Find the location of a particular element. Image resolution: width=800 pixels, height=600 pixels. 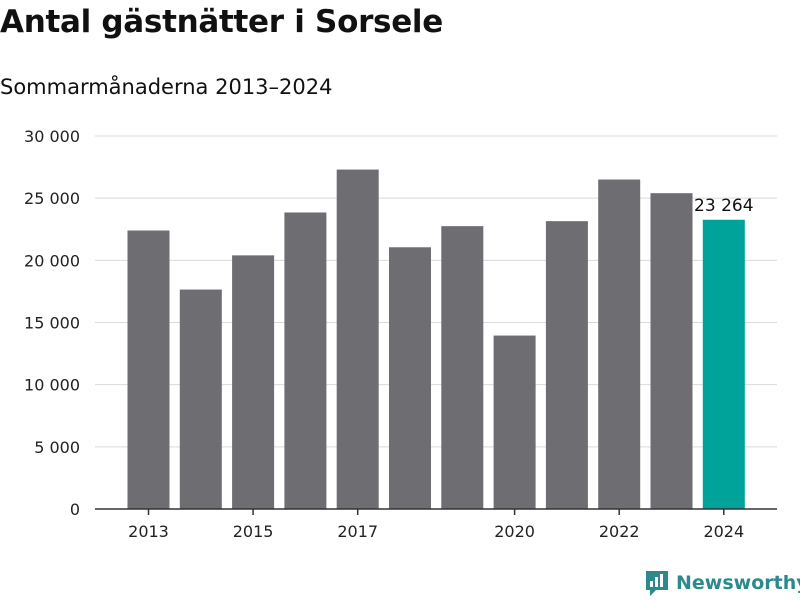

y-tick-label: 15 000 is located at coordinates (52, 323).